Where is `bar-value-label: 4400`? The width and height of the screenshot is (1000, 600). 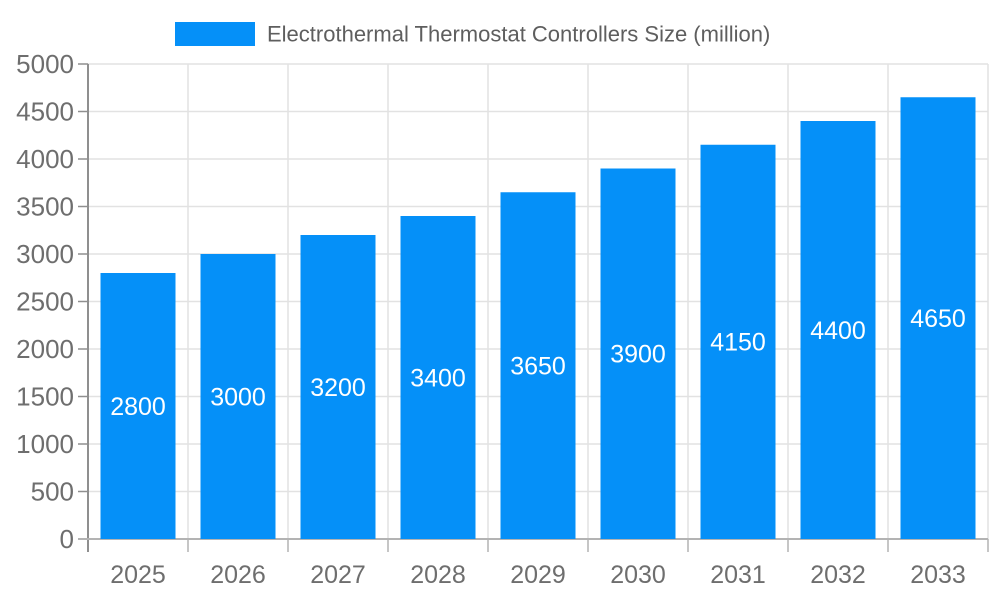
bar-value-label: 4400 is located at coordinates (838, 331).